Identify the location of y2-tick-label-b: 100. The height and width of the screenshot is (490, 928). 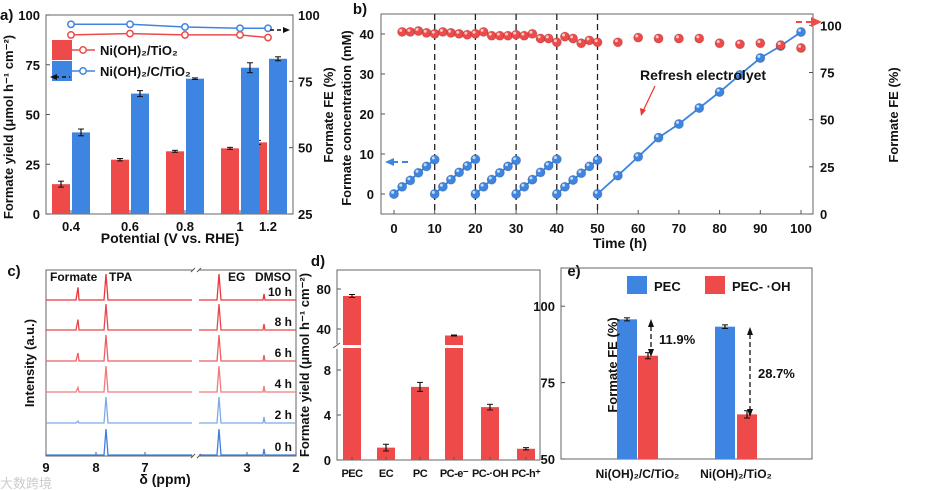
(831, 25).